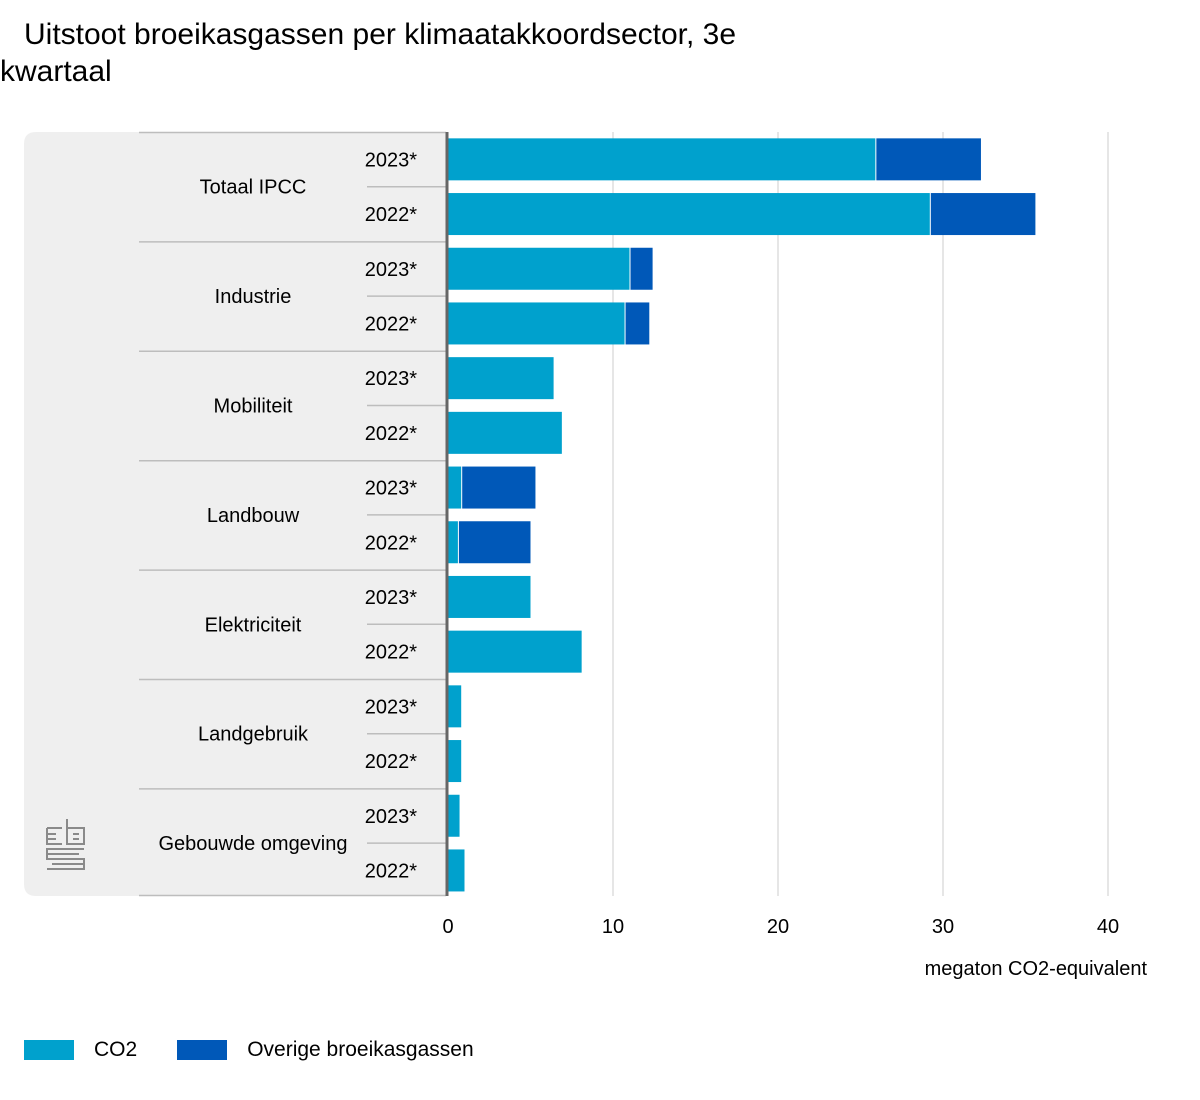 The width and height of the screenshot is (1200, 1100). I want to click on legend-item-other: Overige broeikasgassen, so click(325, 1050).